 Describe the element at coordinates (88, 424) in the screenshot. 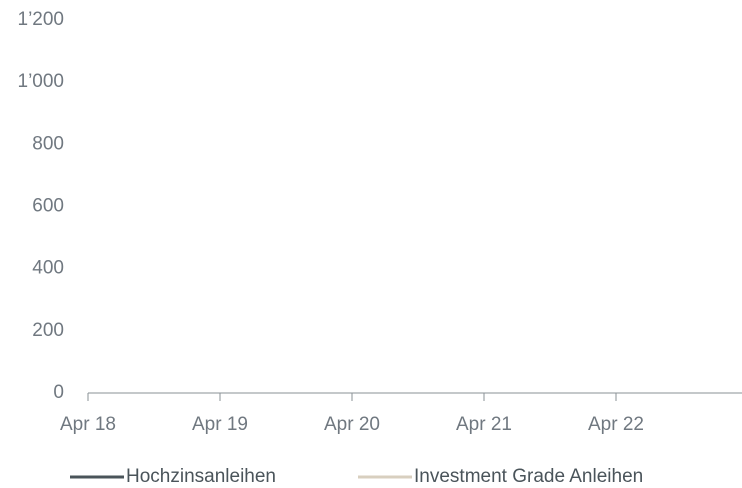

I see `x-tick-label: Apr 18` at that location.